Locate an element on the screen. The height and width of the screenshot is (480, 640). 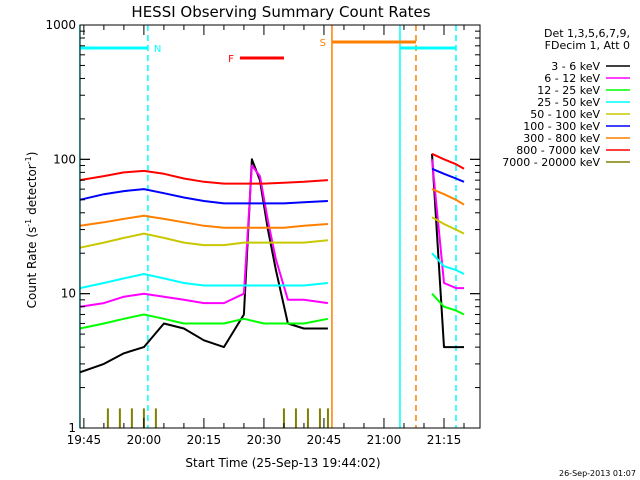
legend-header-line-2: FDecim 1, Att 0 is located at coordinates (587, 45).